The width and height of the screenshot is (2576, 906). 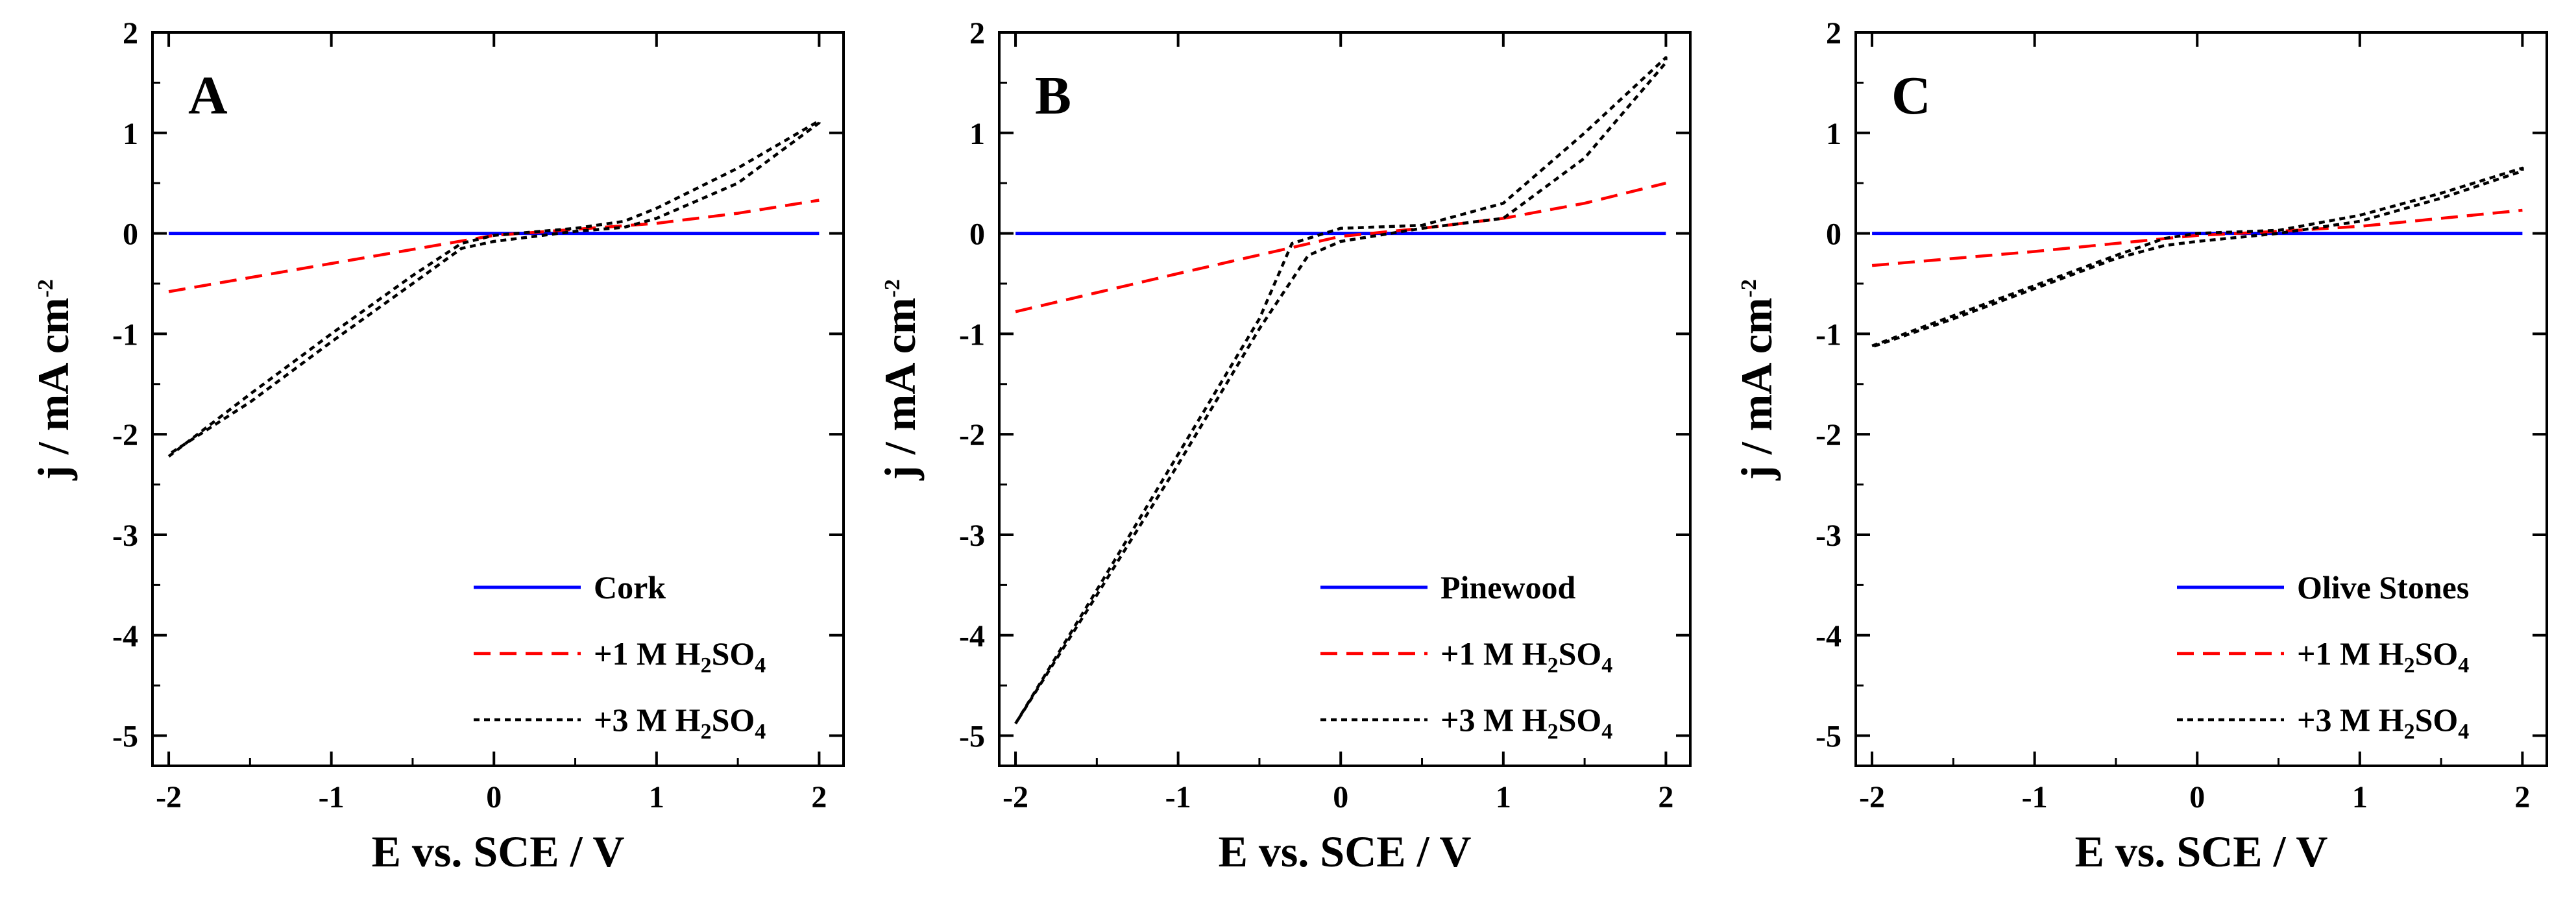 I want to click on legend-label-olive-stones: Olive Stones, so click(x=2383, y=588).